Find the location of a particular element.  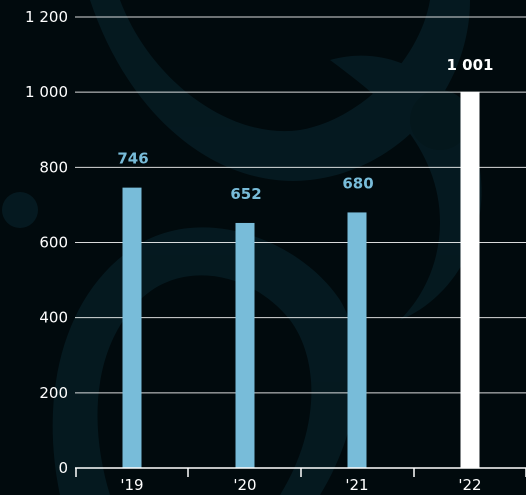

y-tick-label: 0 is located at coordinates (63, 468).